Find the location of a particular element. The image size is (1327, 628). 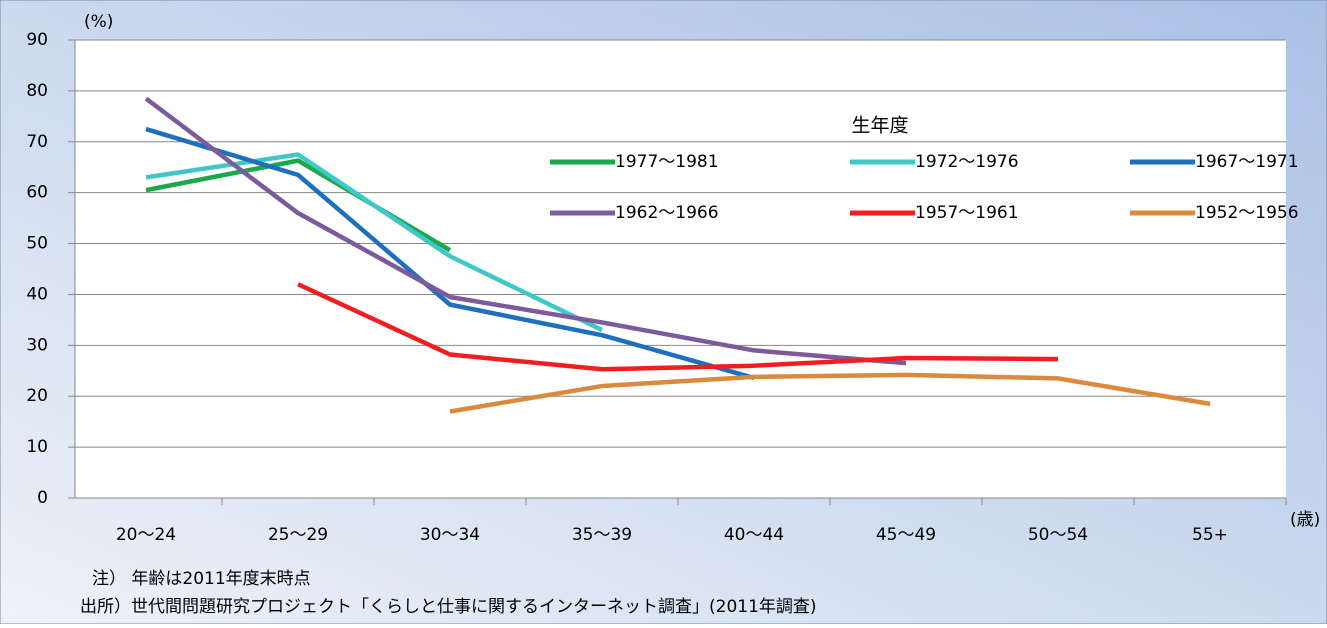

y-tick-label: 40 is located at coordinates (37, 294).